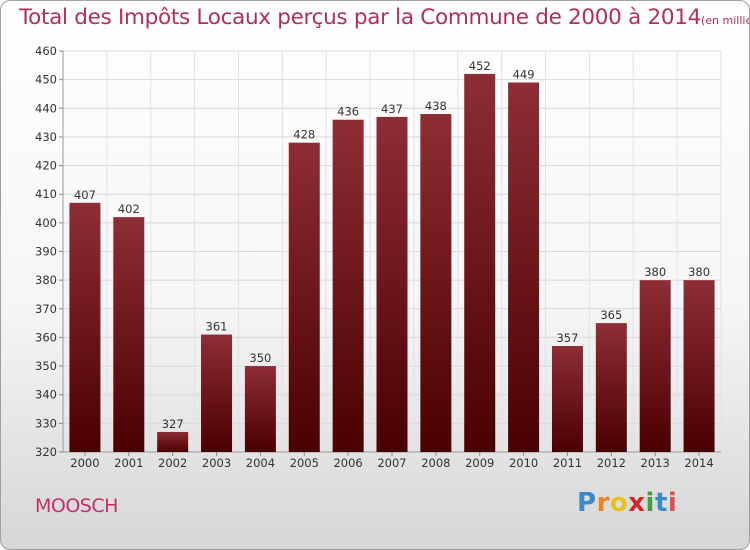 Image resolution: width=750 pixels, height=550 pixels. Describe the element at coordinates (392, 109) in the screenshot. I see `data-label: 437` at that location.